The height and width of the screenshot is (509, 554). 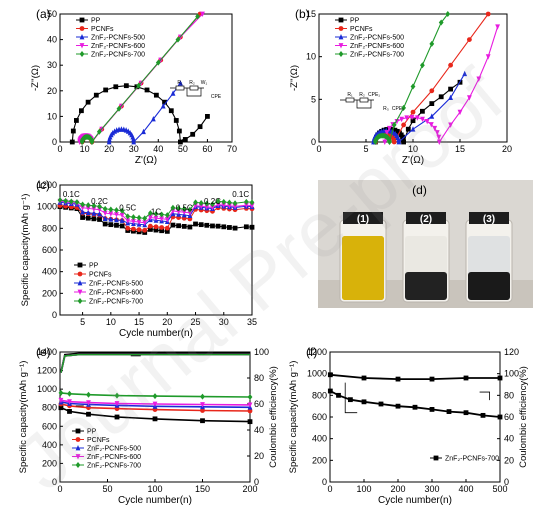 What do you see at coordinates (114, 449) in the screenshot?
I see `legend-entry-e: ZnF₂-PCNFs-500` at bounding box center [114, 449].